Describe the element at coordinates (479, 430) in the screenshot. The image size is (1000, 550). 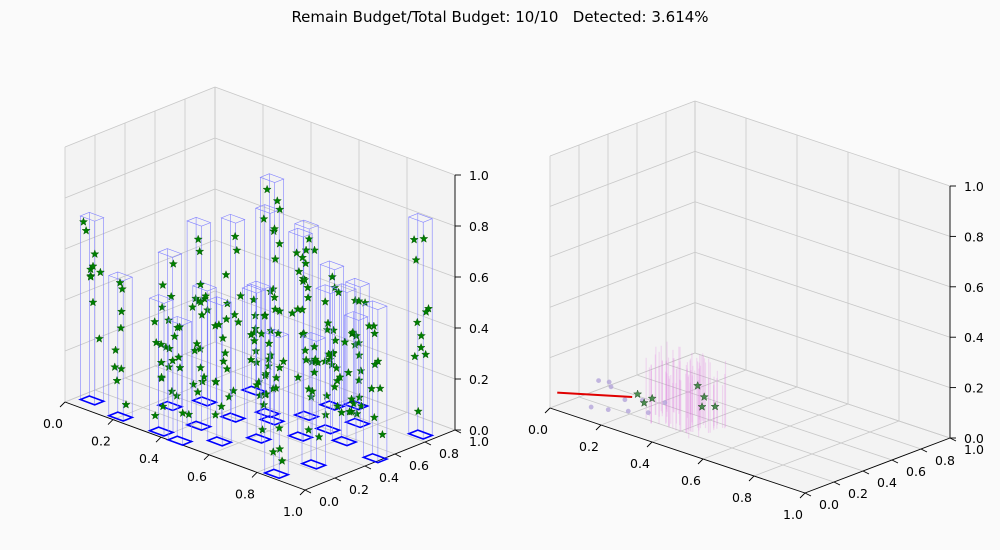
I see `left-z-tick-label: 0.0` at that location.